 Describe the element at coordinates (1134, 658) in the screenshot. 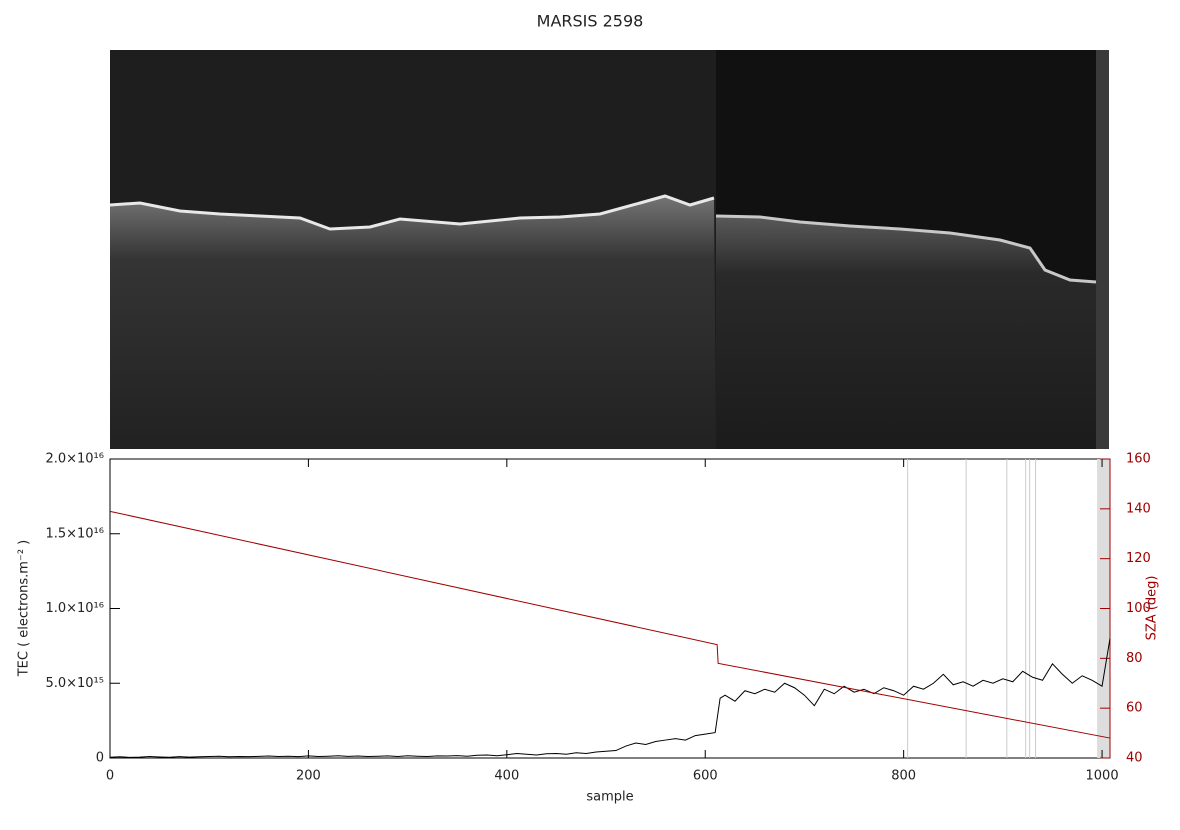

I see `y2-tick-label: 80` at that location.